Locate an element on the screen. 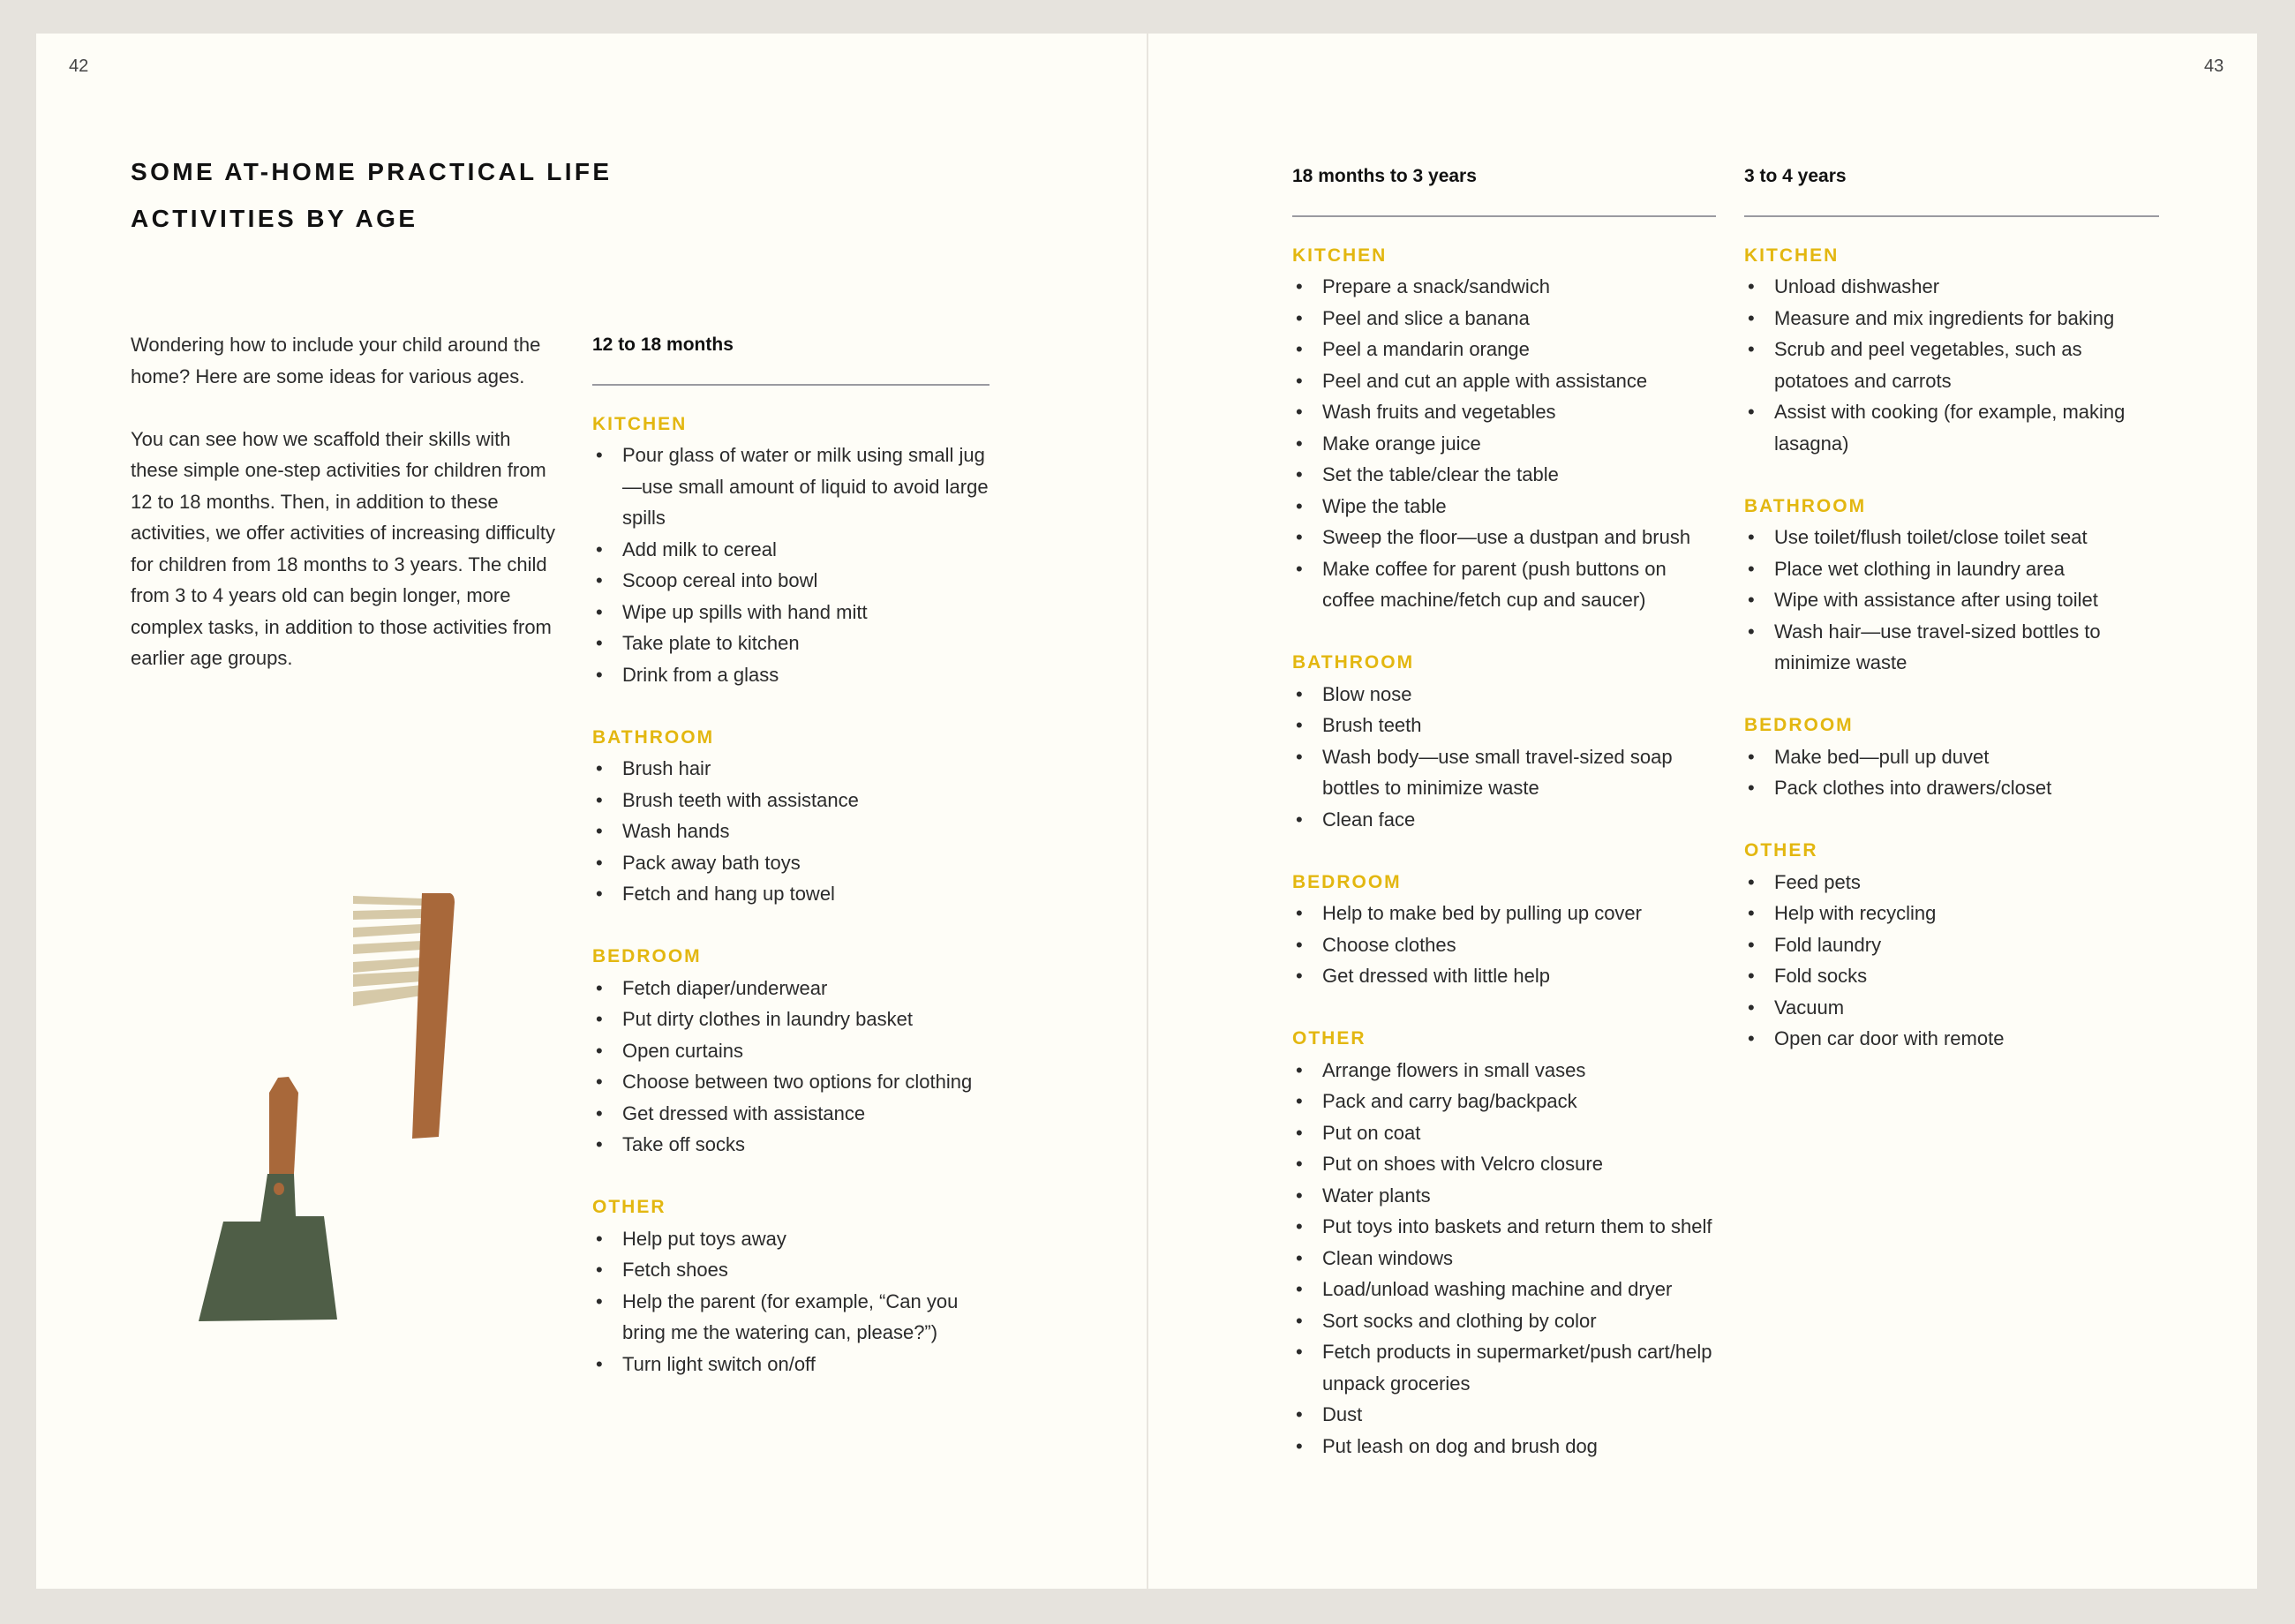  section-heading: OTHER is located at coordinates (1329, 1038).